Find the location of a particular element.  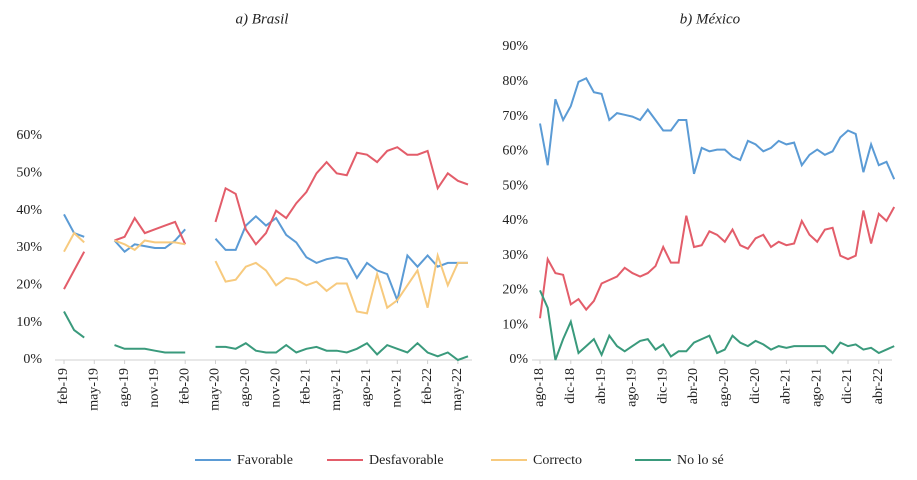

x-tick-label: feb-19 is located at coordinates (63, 386).